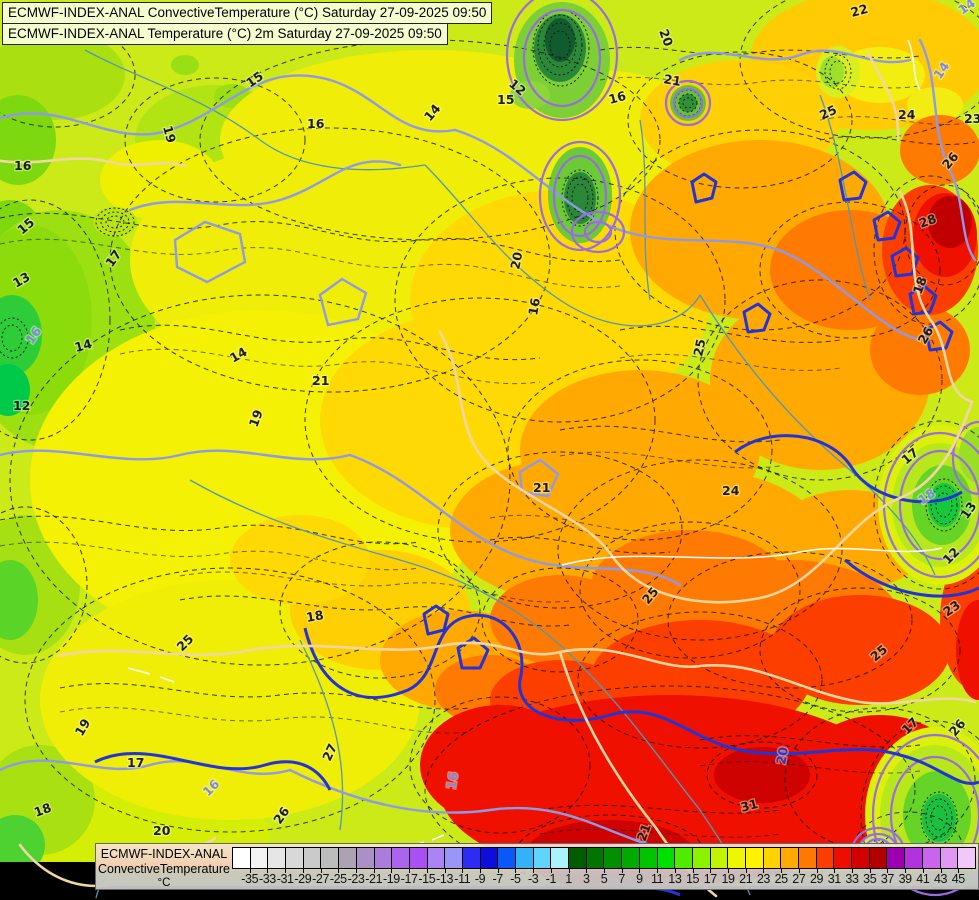 This screenshot has width=979, height=900. I want to click on colorbar-tick-value: -35, so click(250, 879).